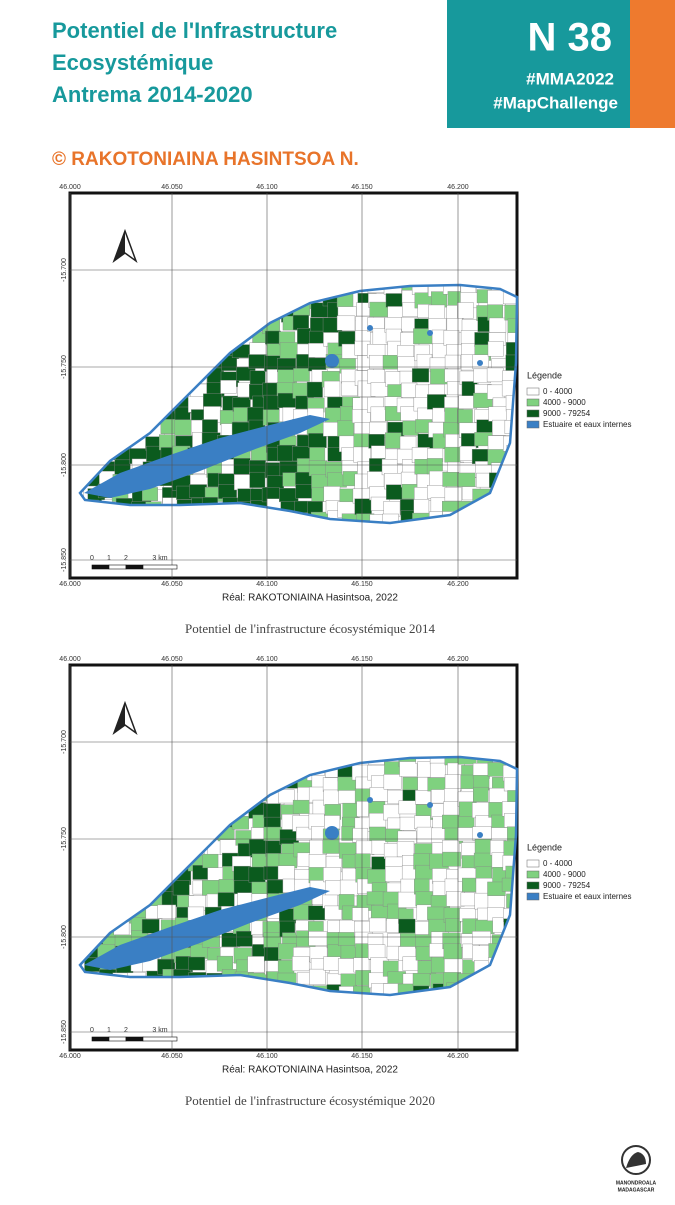 The height and width of the screenshot is (1205, 675). Describe the element at coordinates (564, 402) in the screenshot. I see `legend-label: 4000 - 9000` at that location.